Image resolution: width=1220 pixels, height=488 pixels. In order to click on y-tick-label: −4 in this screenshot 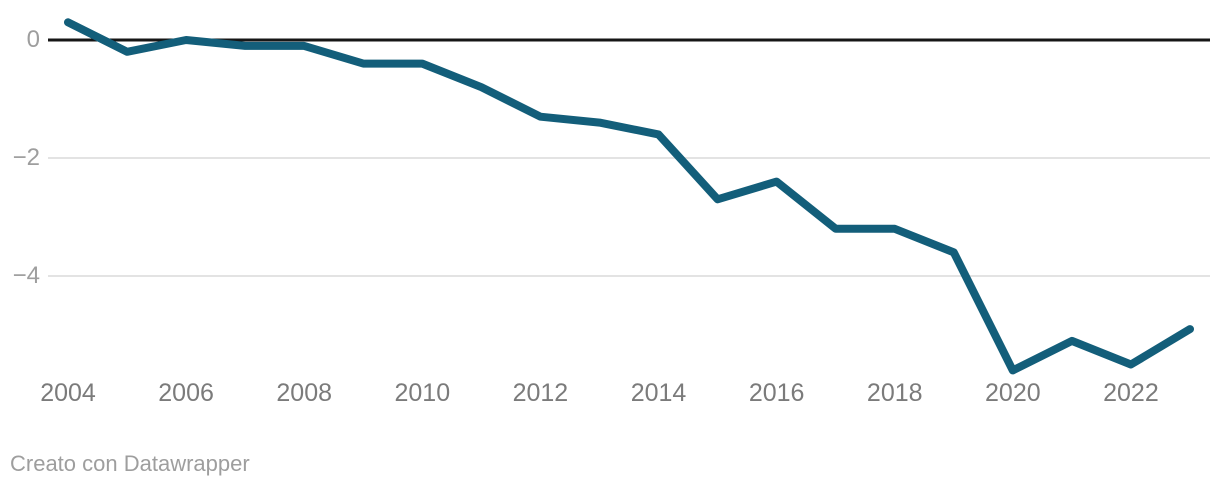, I will do `click(26, 275)`.